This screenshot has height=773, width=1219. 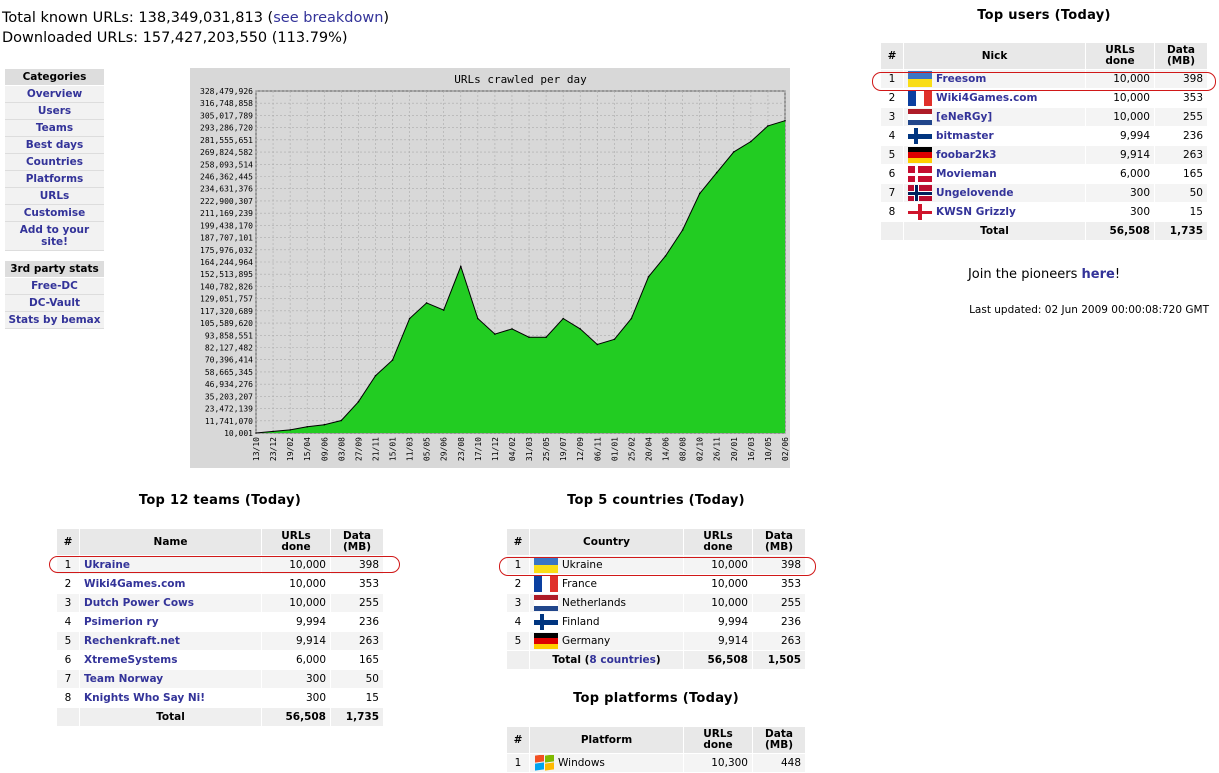 I want to click on y-tick-label: 152,513,895, so click(x=226, y=274).